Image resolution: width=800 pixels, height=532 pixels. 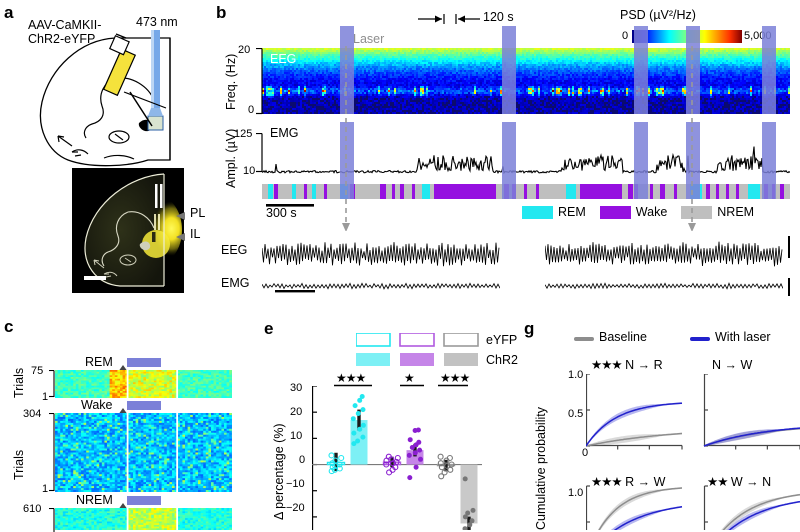 I want to click on legend-swatch-rem, so click(x=537, y=212).